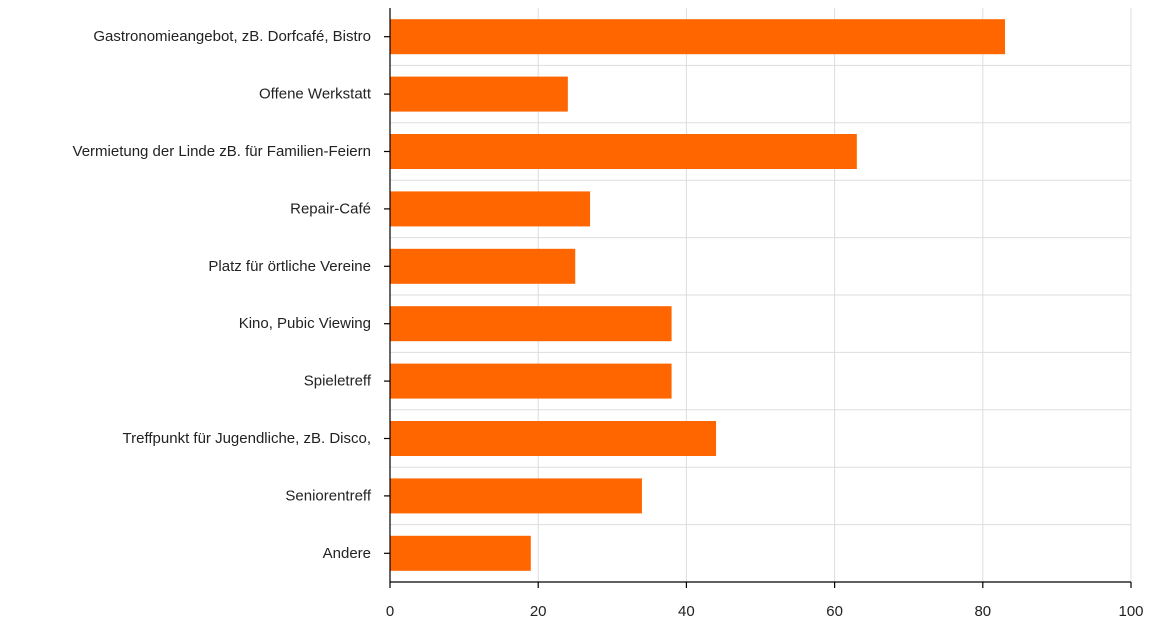  What do you see at coordinates (328, 495) in the screenshot?
I see `category-label-8: Seniorentreff` at bounding box center [328, 495].